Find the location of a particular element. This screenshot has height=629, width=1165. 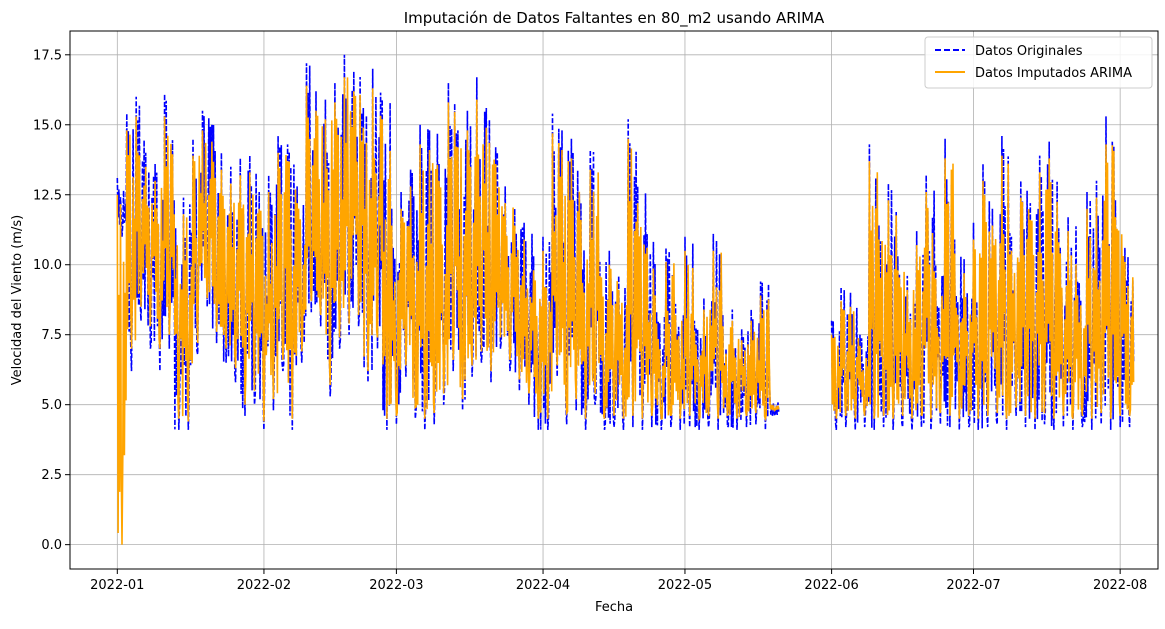

y-tick-label: 15.0 is located at coordinates (47, 125).